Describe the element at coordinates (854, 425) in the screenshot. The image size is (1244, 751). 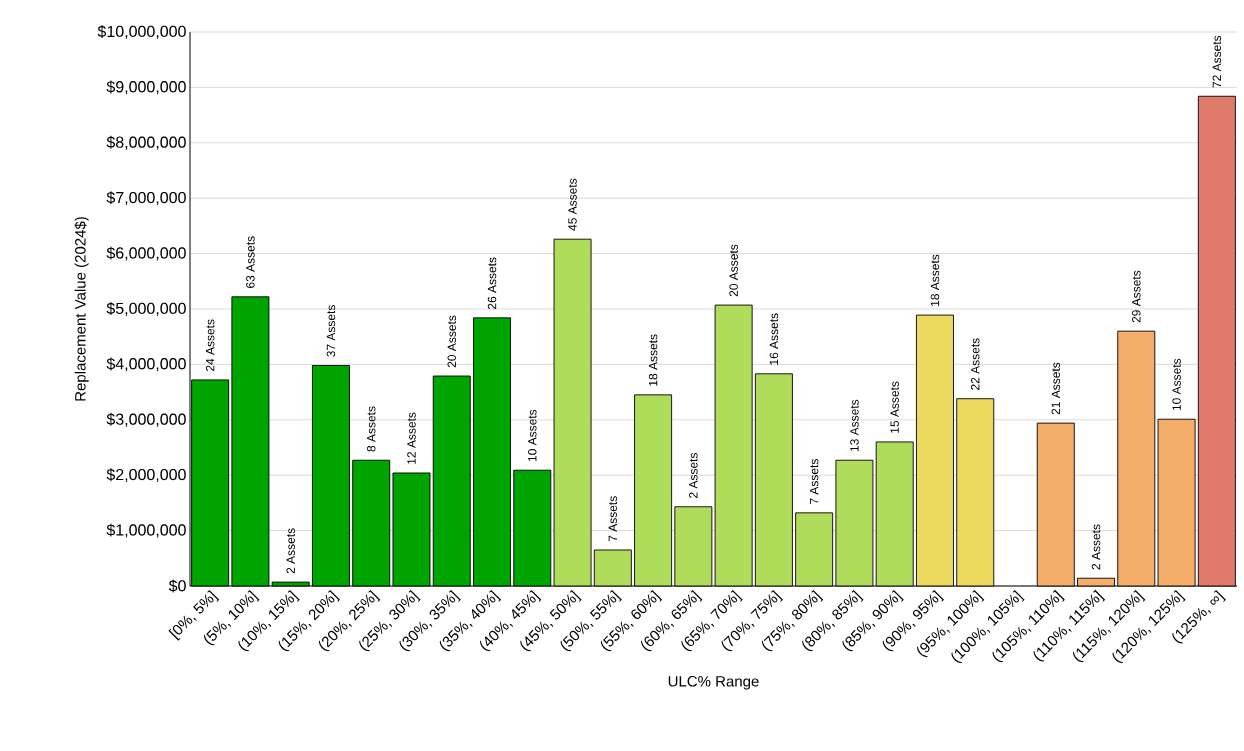
I see `annotation: 13 Assets` at that location.